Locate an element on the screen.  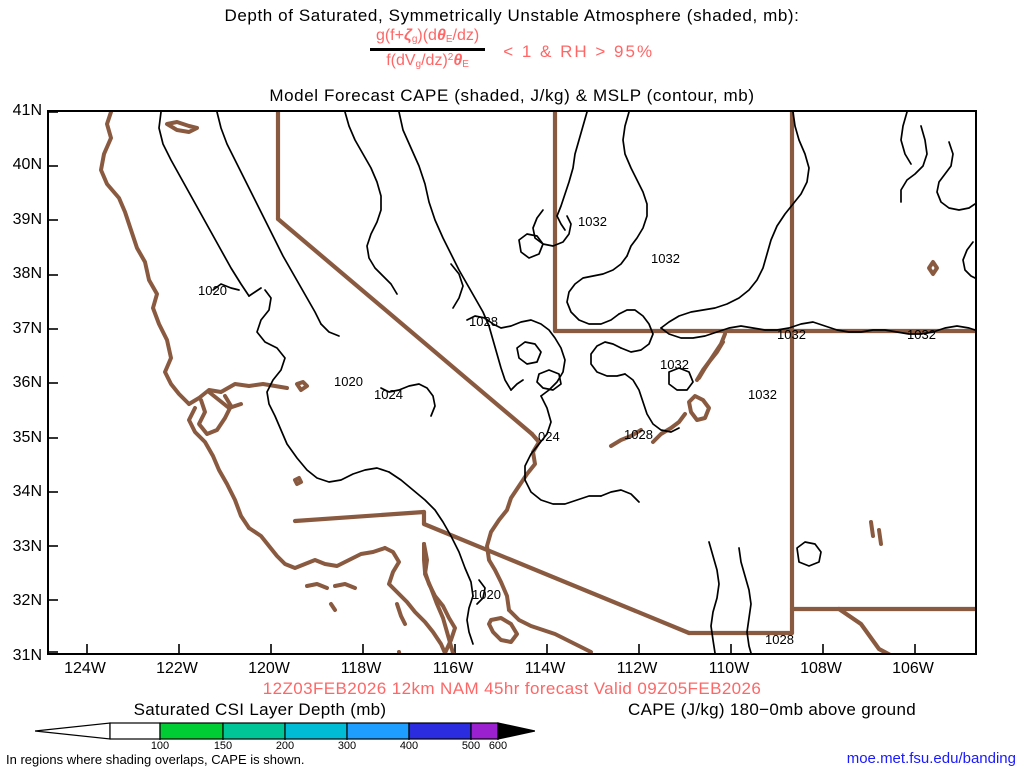
x-tick-116w: 116W is located at coordinates (453, 668).